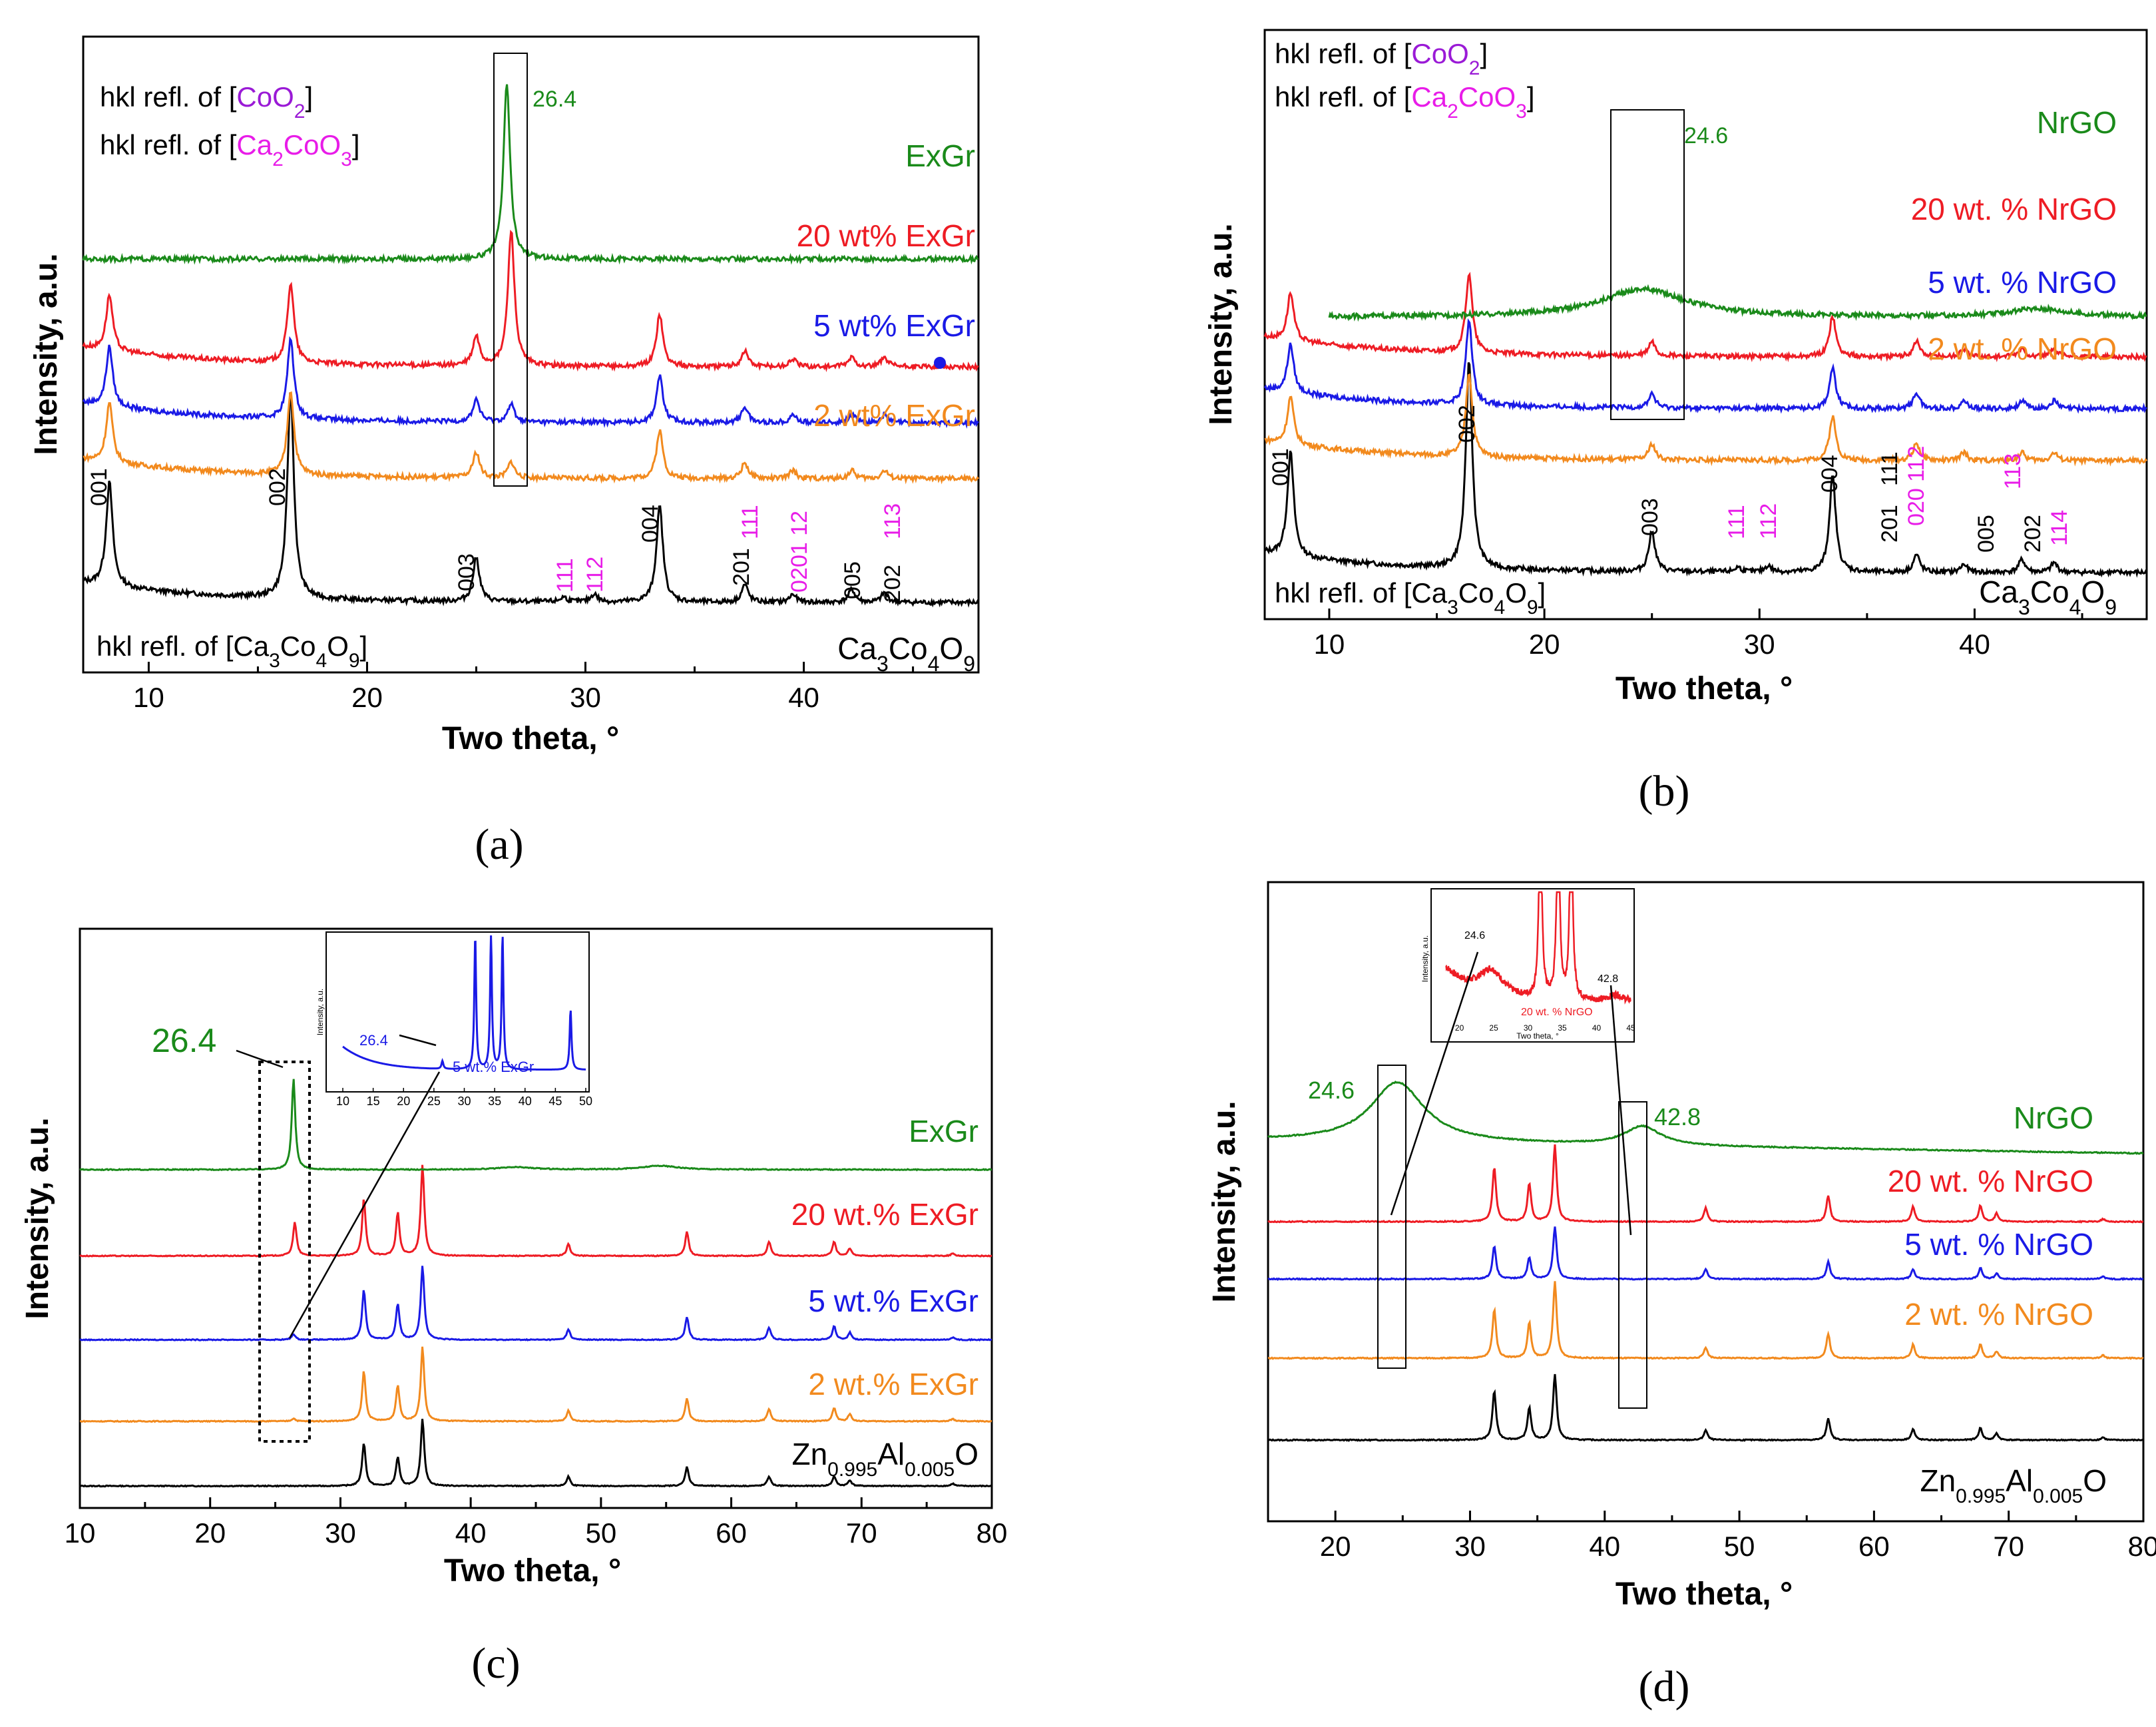 Image resolution: width=2156 pixels, height=1727 pixels. Describe the element at coordinates (532, 1571) in the screenshot. I see `panel-c-xlabel: Two theta, °` at that location.